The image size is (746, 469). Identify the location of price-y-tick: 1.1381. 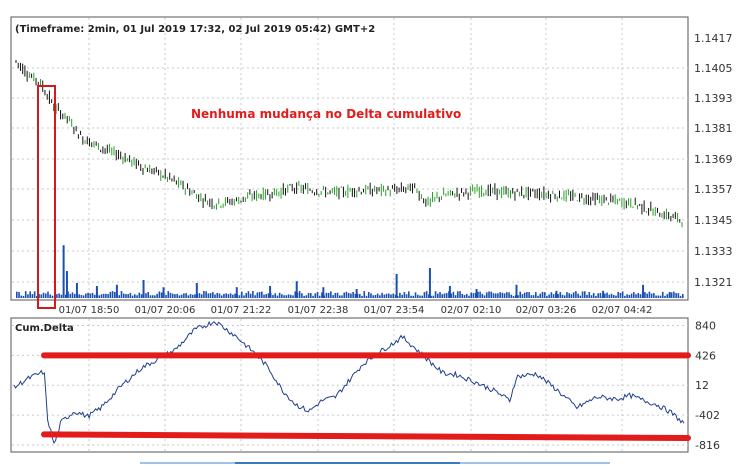
(713, 128).